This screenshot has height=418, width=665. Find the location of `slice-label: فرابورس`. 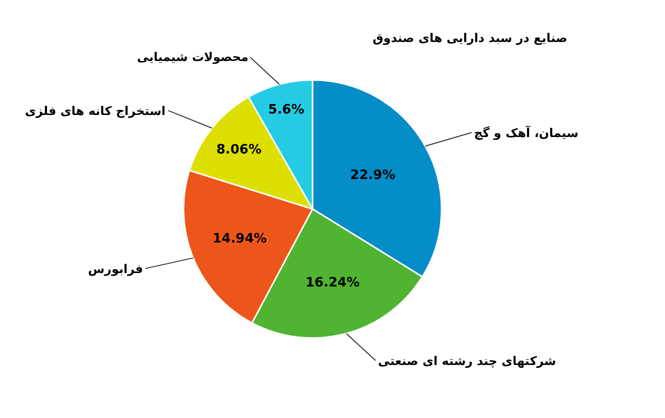

slice-label: فرابورس is located at coordinates (115, 269).